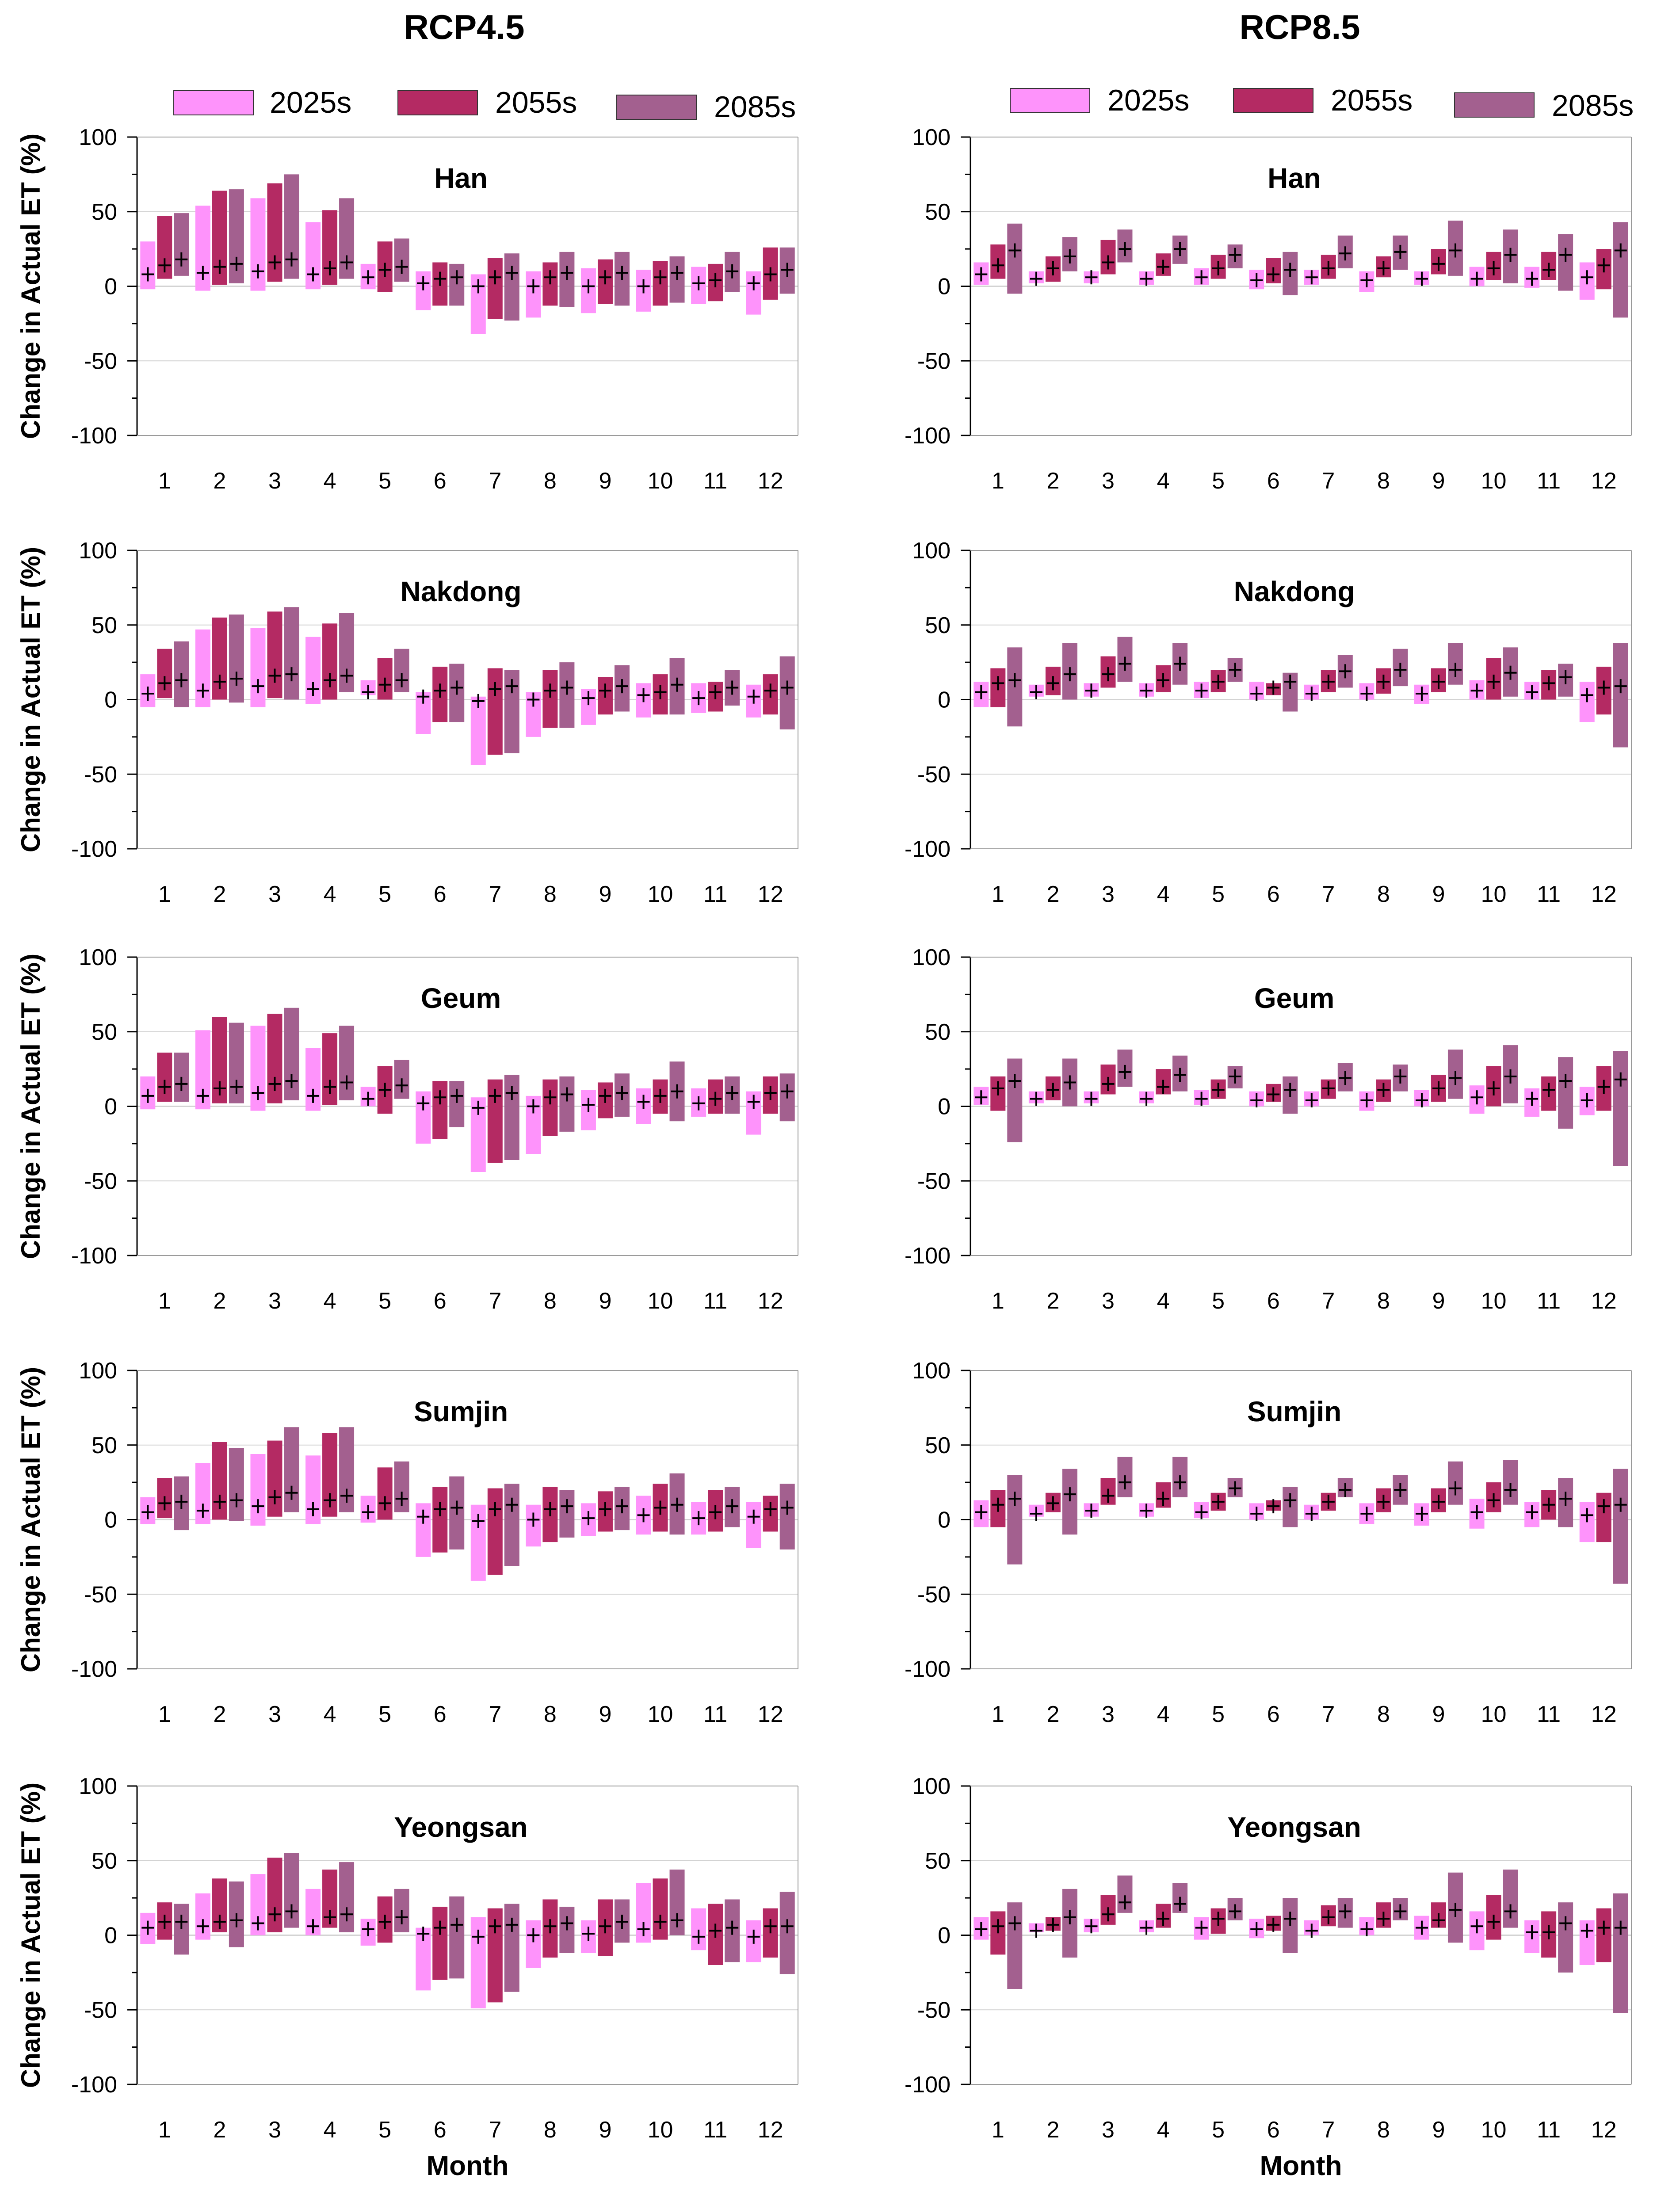 This screenshot has width=1680, height=2202. Describe the element at coordinates (1050, 100) in the screenshot. I see `legend-swatch-2025s` at that location.